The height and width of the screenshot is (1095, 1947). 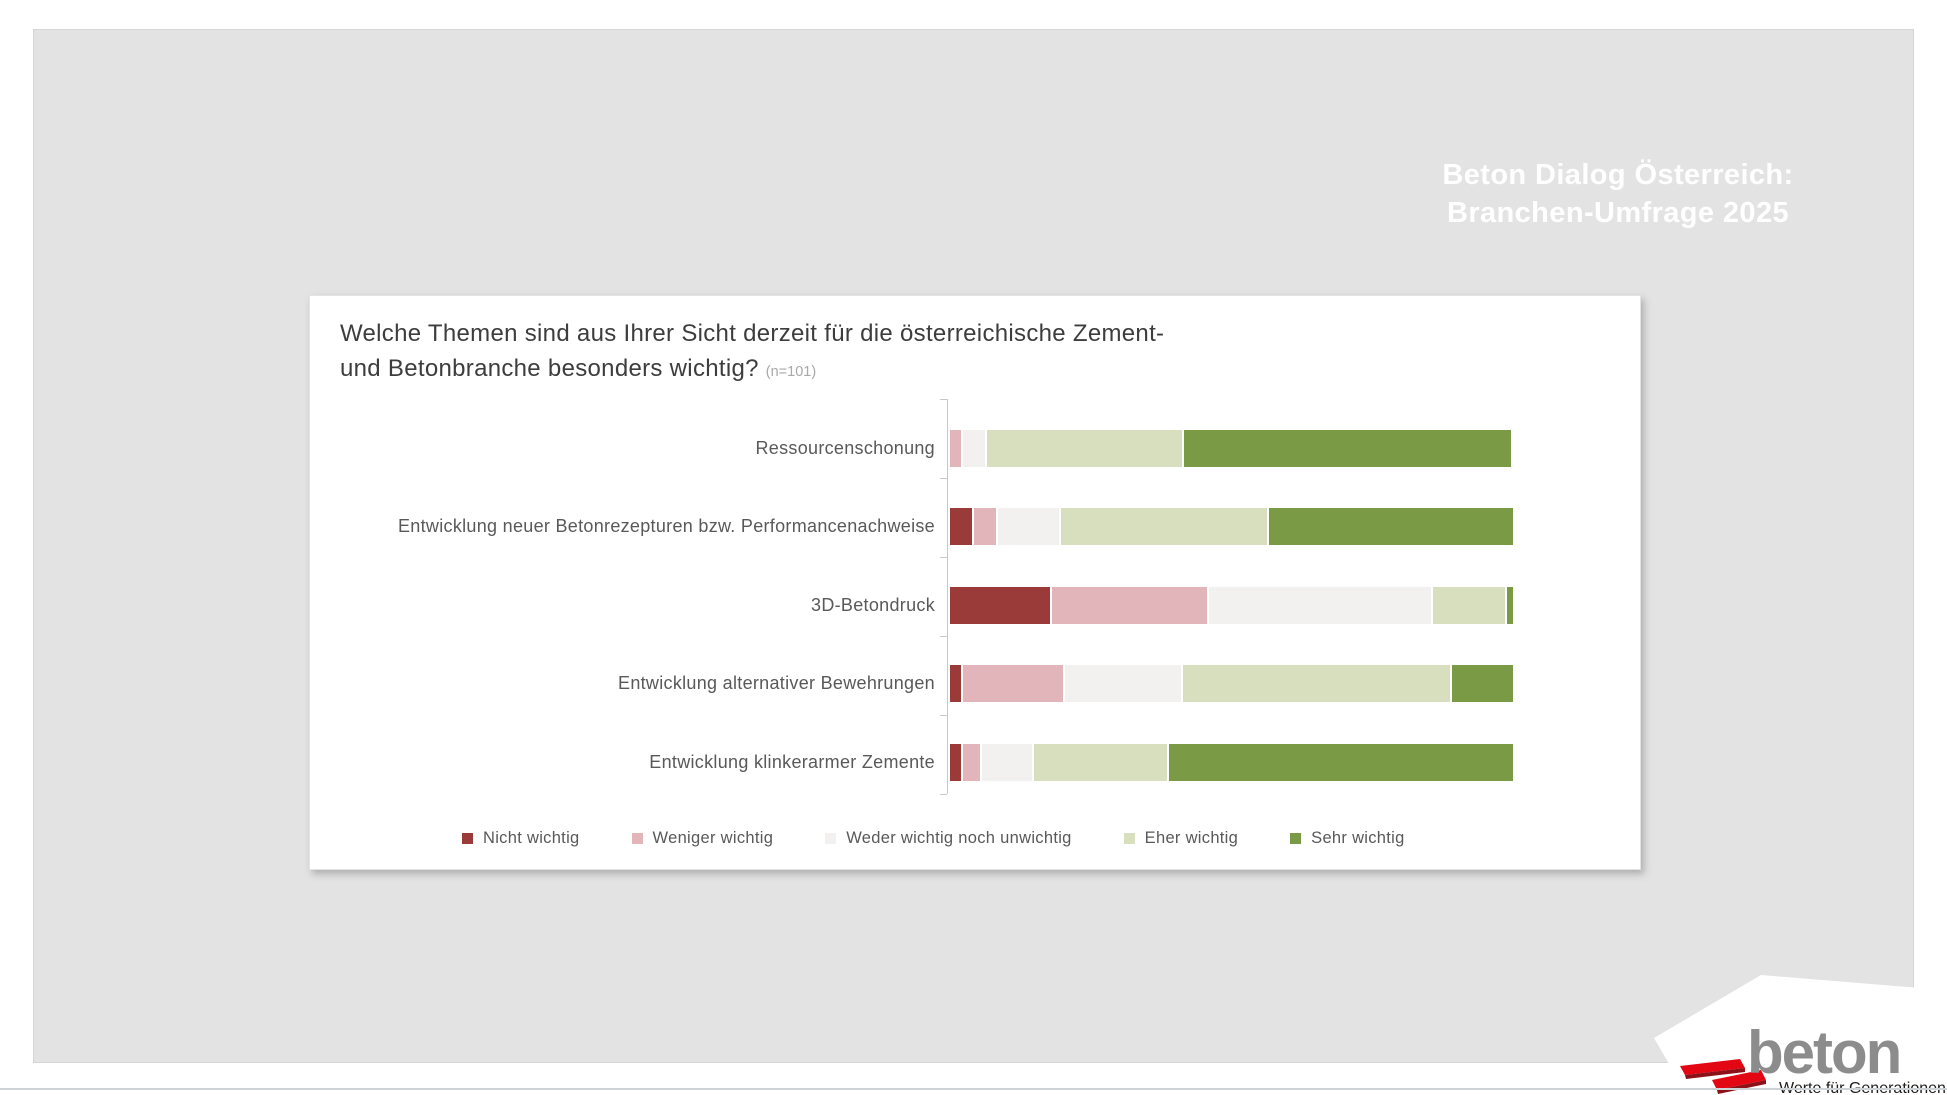 What do you see at coordinates (947, 596) in the screenshot?
I see `y-axis-line` at bounding box center [947, 596].